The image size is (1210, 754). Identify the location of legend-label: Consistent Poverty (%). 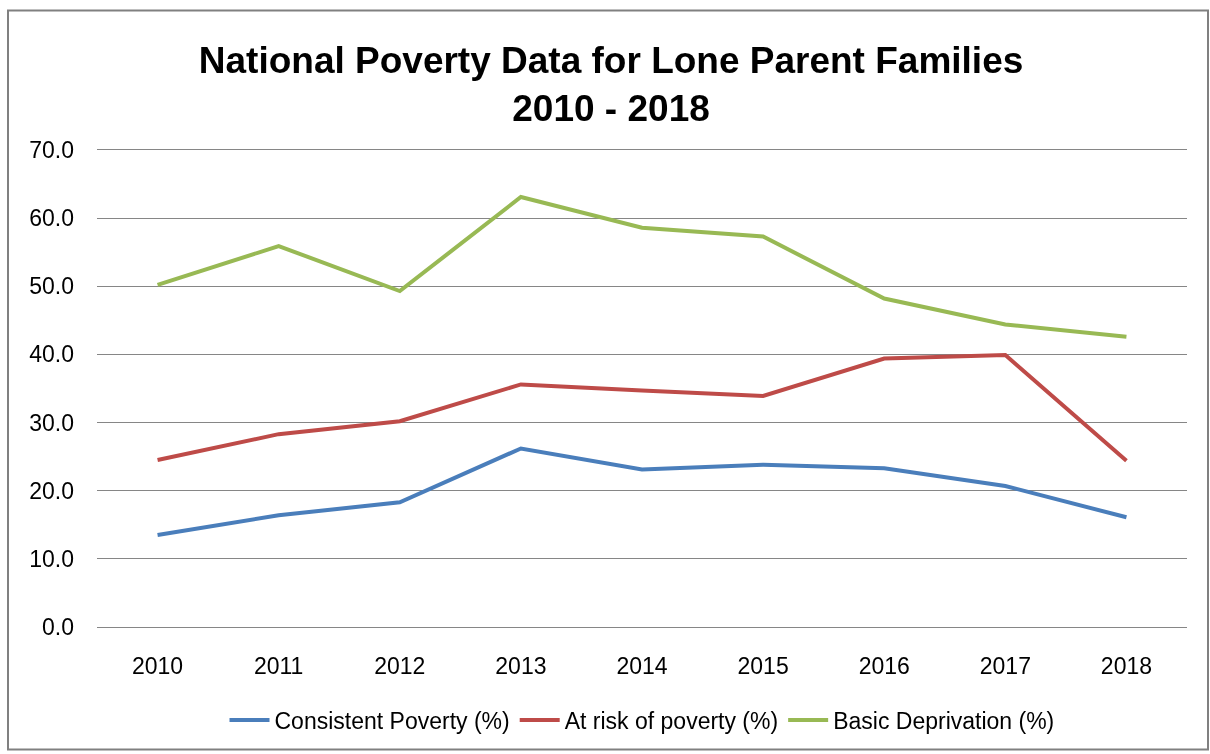
(392, 720).